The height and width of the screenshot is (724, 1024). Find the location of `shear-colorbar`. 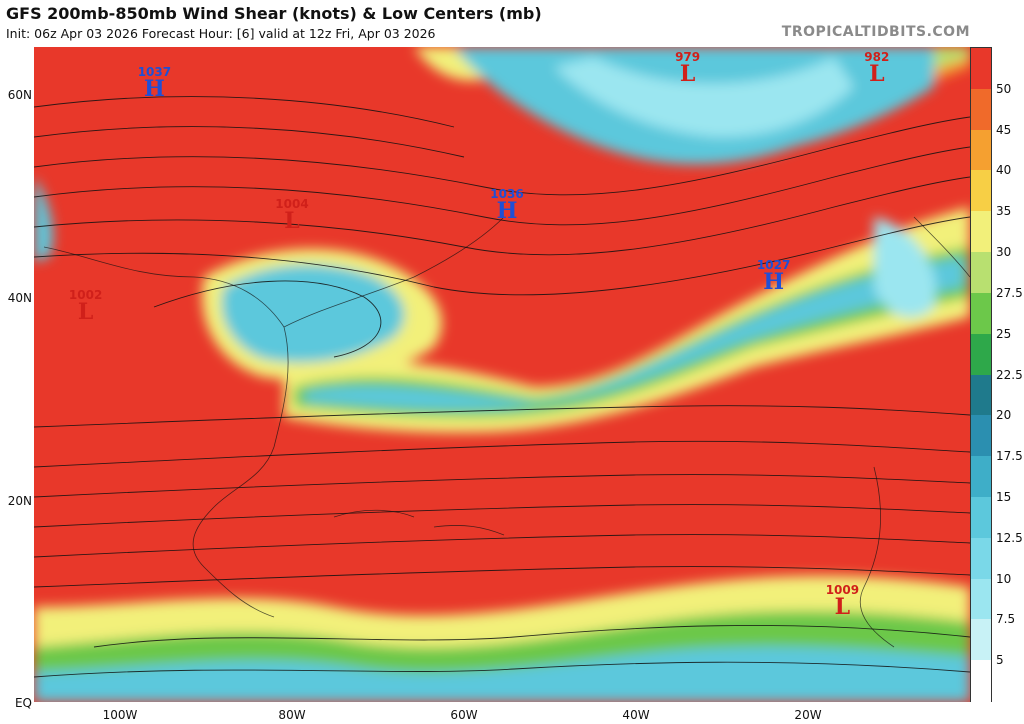

shear-colorbar is located at coordinates (981, 374).